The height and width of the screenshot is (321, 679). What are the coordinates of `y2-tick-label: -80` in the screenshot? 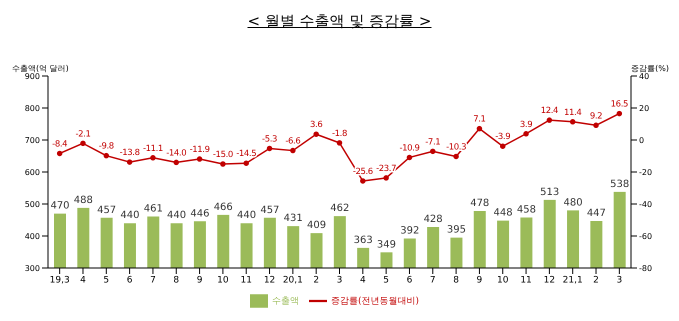 It's located at (645, 268).